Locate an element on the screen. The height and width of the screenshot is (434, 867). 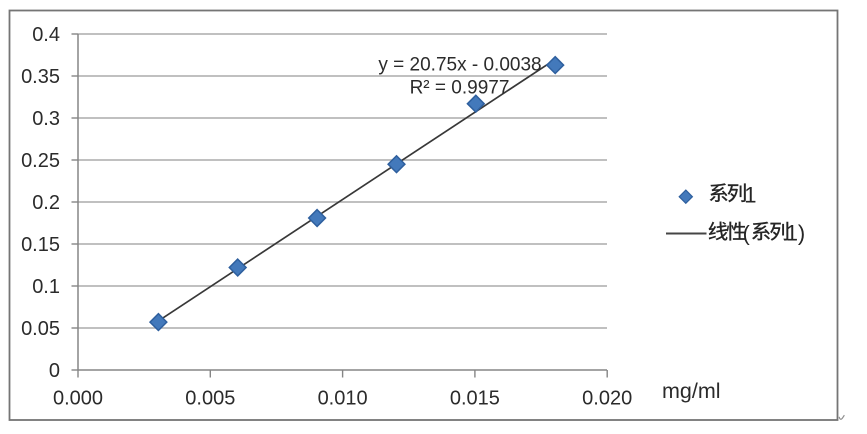
svg-text: 0.4 is located at coordinates (46, 35).